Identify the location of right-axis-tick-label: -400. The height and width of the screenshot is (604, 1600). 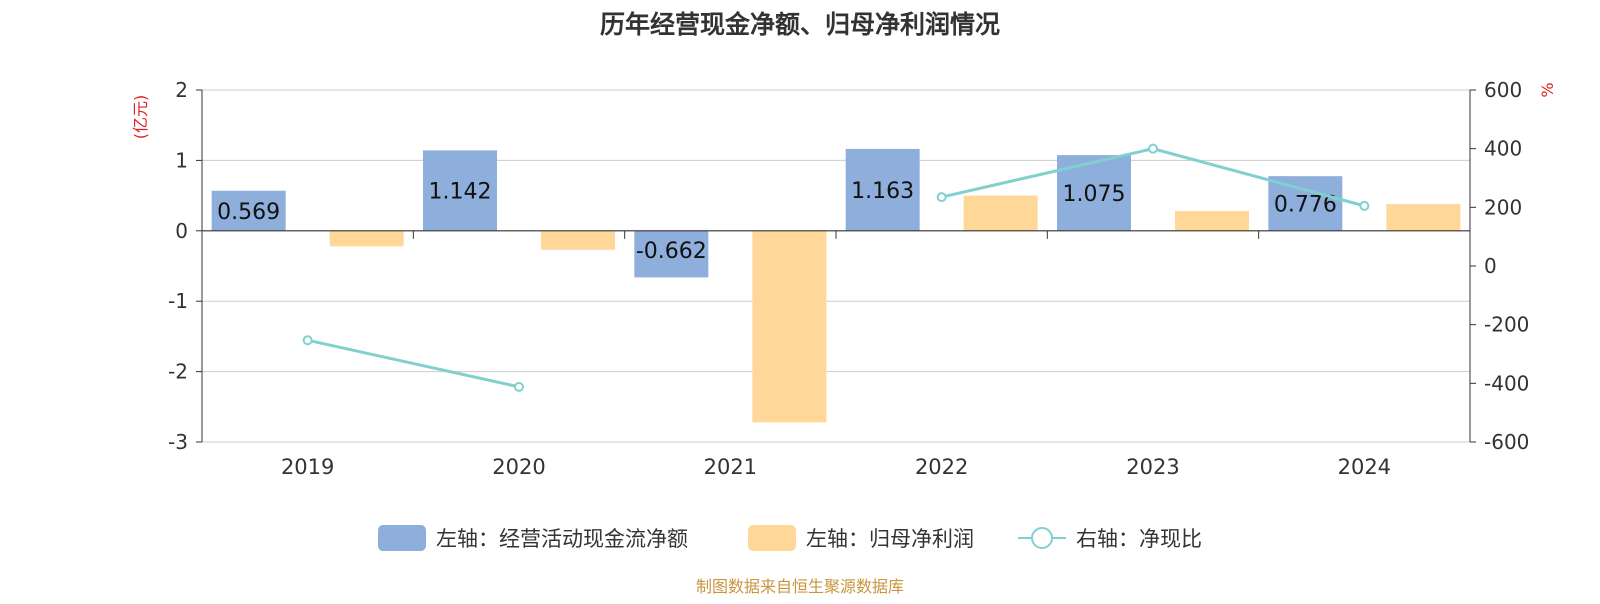
(1506, 383).